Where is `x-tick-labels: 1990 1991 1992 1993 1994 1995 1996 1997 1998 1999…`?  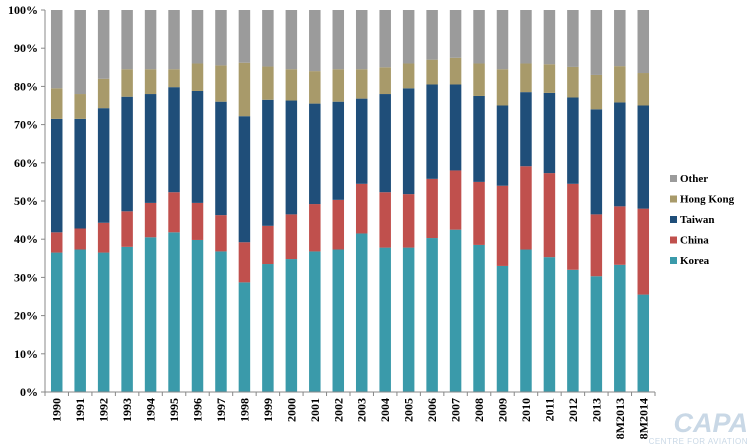 x-tick-labels: 1990 1991 1992 1993 1994 1995 1996 1997 1998 1999… is located at coordinates (350, 415).